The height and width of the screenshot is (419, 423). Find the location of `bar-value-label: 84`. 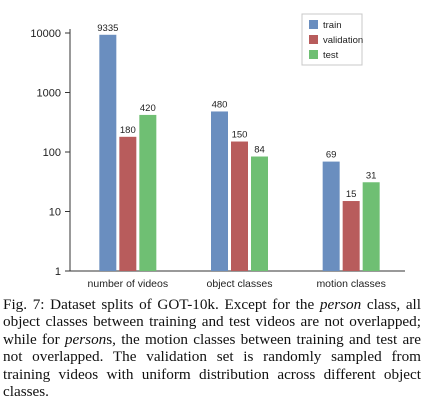

bar-value-label: 84 is located at coordinates (259, 150).